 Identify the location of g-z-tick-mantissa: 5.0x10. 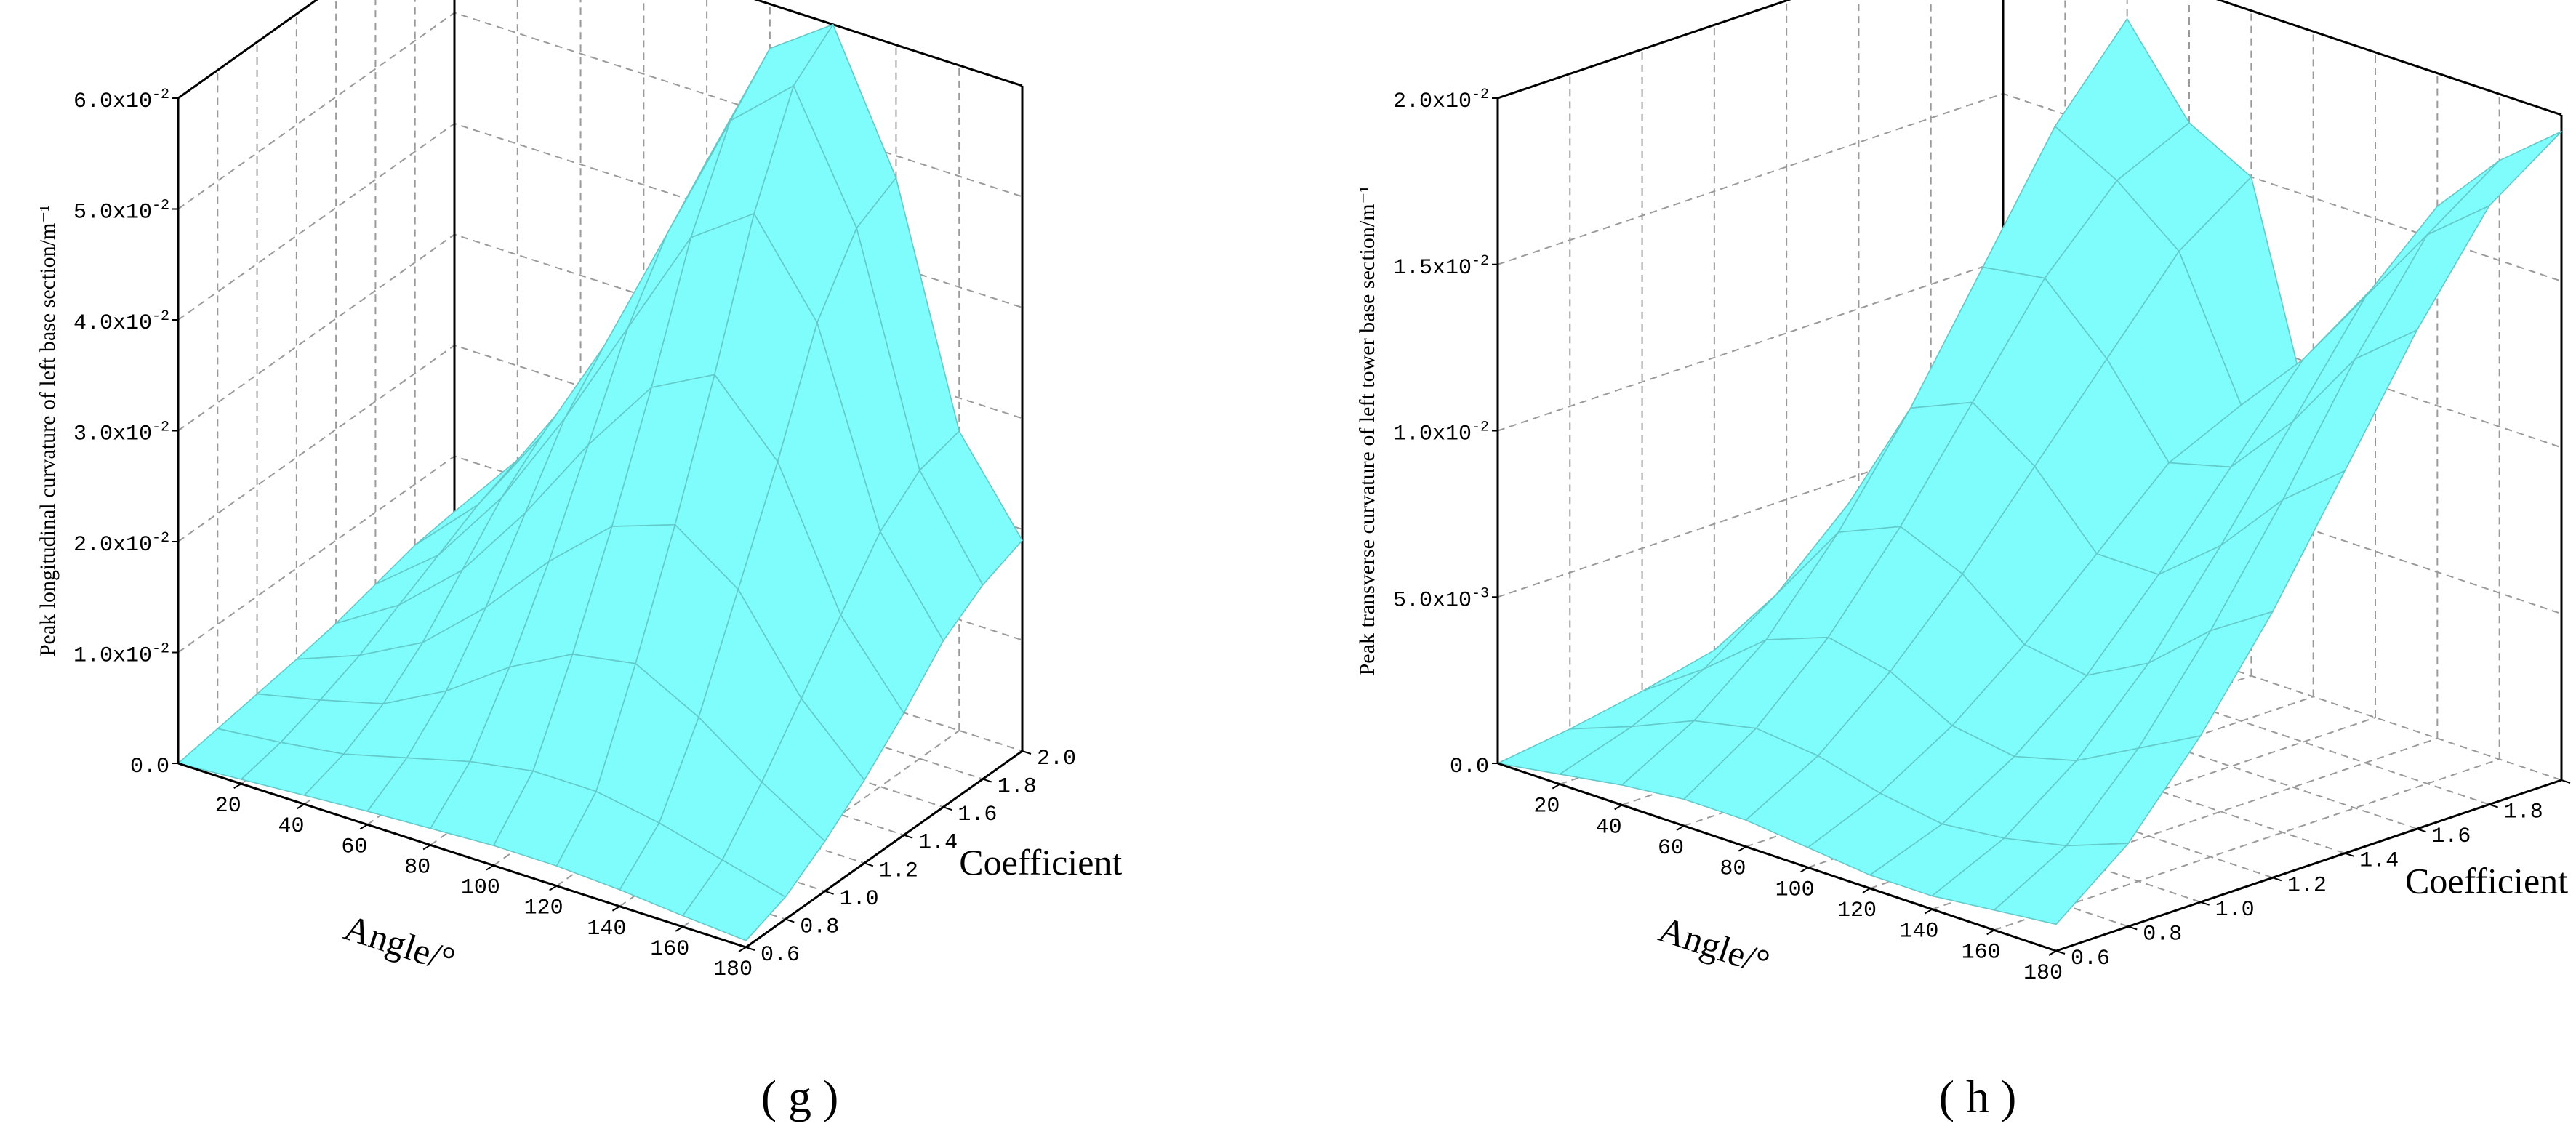
(112, 213).